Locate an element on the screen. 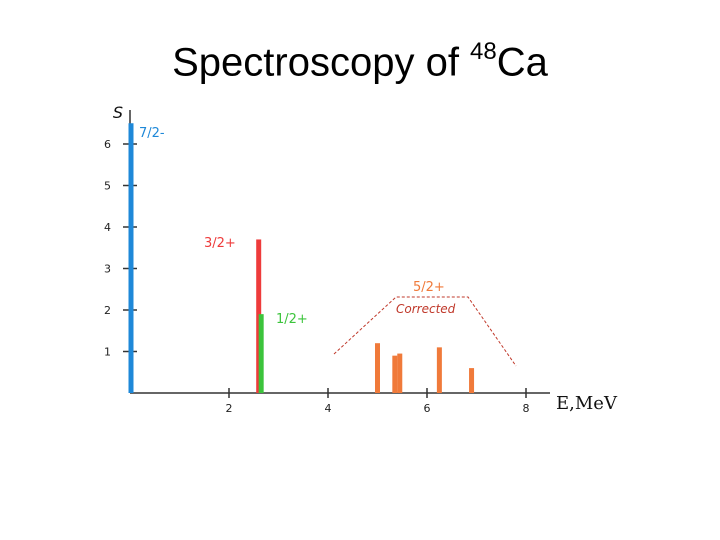 The image size is (720, 540). y-tick-label: 1 is located at coordinates (107, 352).